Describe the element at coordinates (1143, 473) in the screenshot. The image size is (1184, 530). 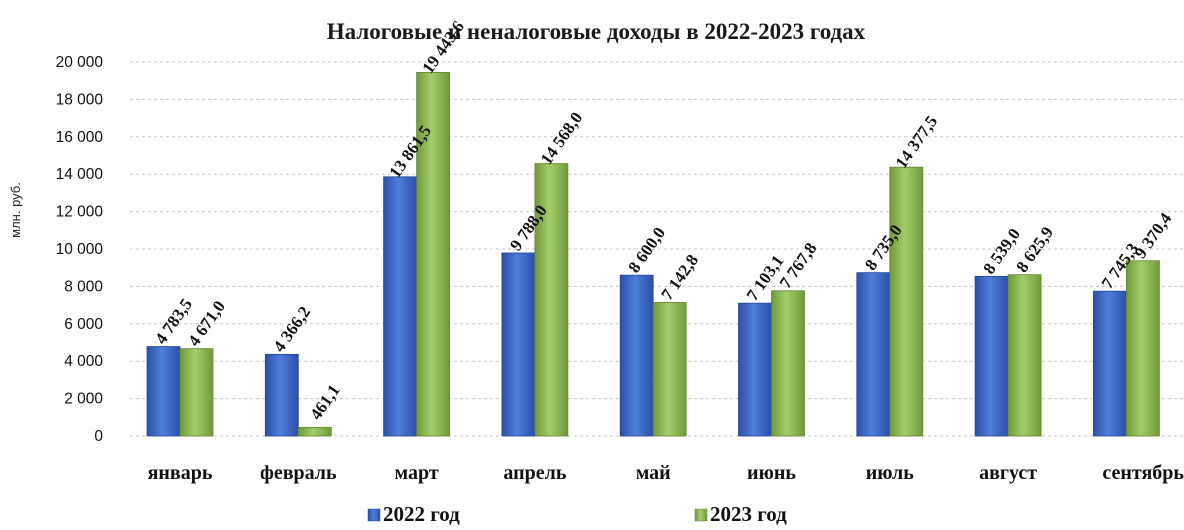
I see `x-tick-label: сентябрь` at that location.